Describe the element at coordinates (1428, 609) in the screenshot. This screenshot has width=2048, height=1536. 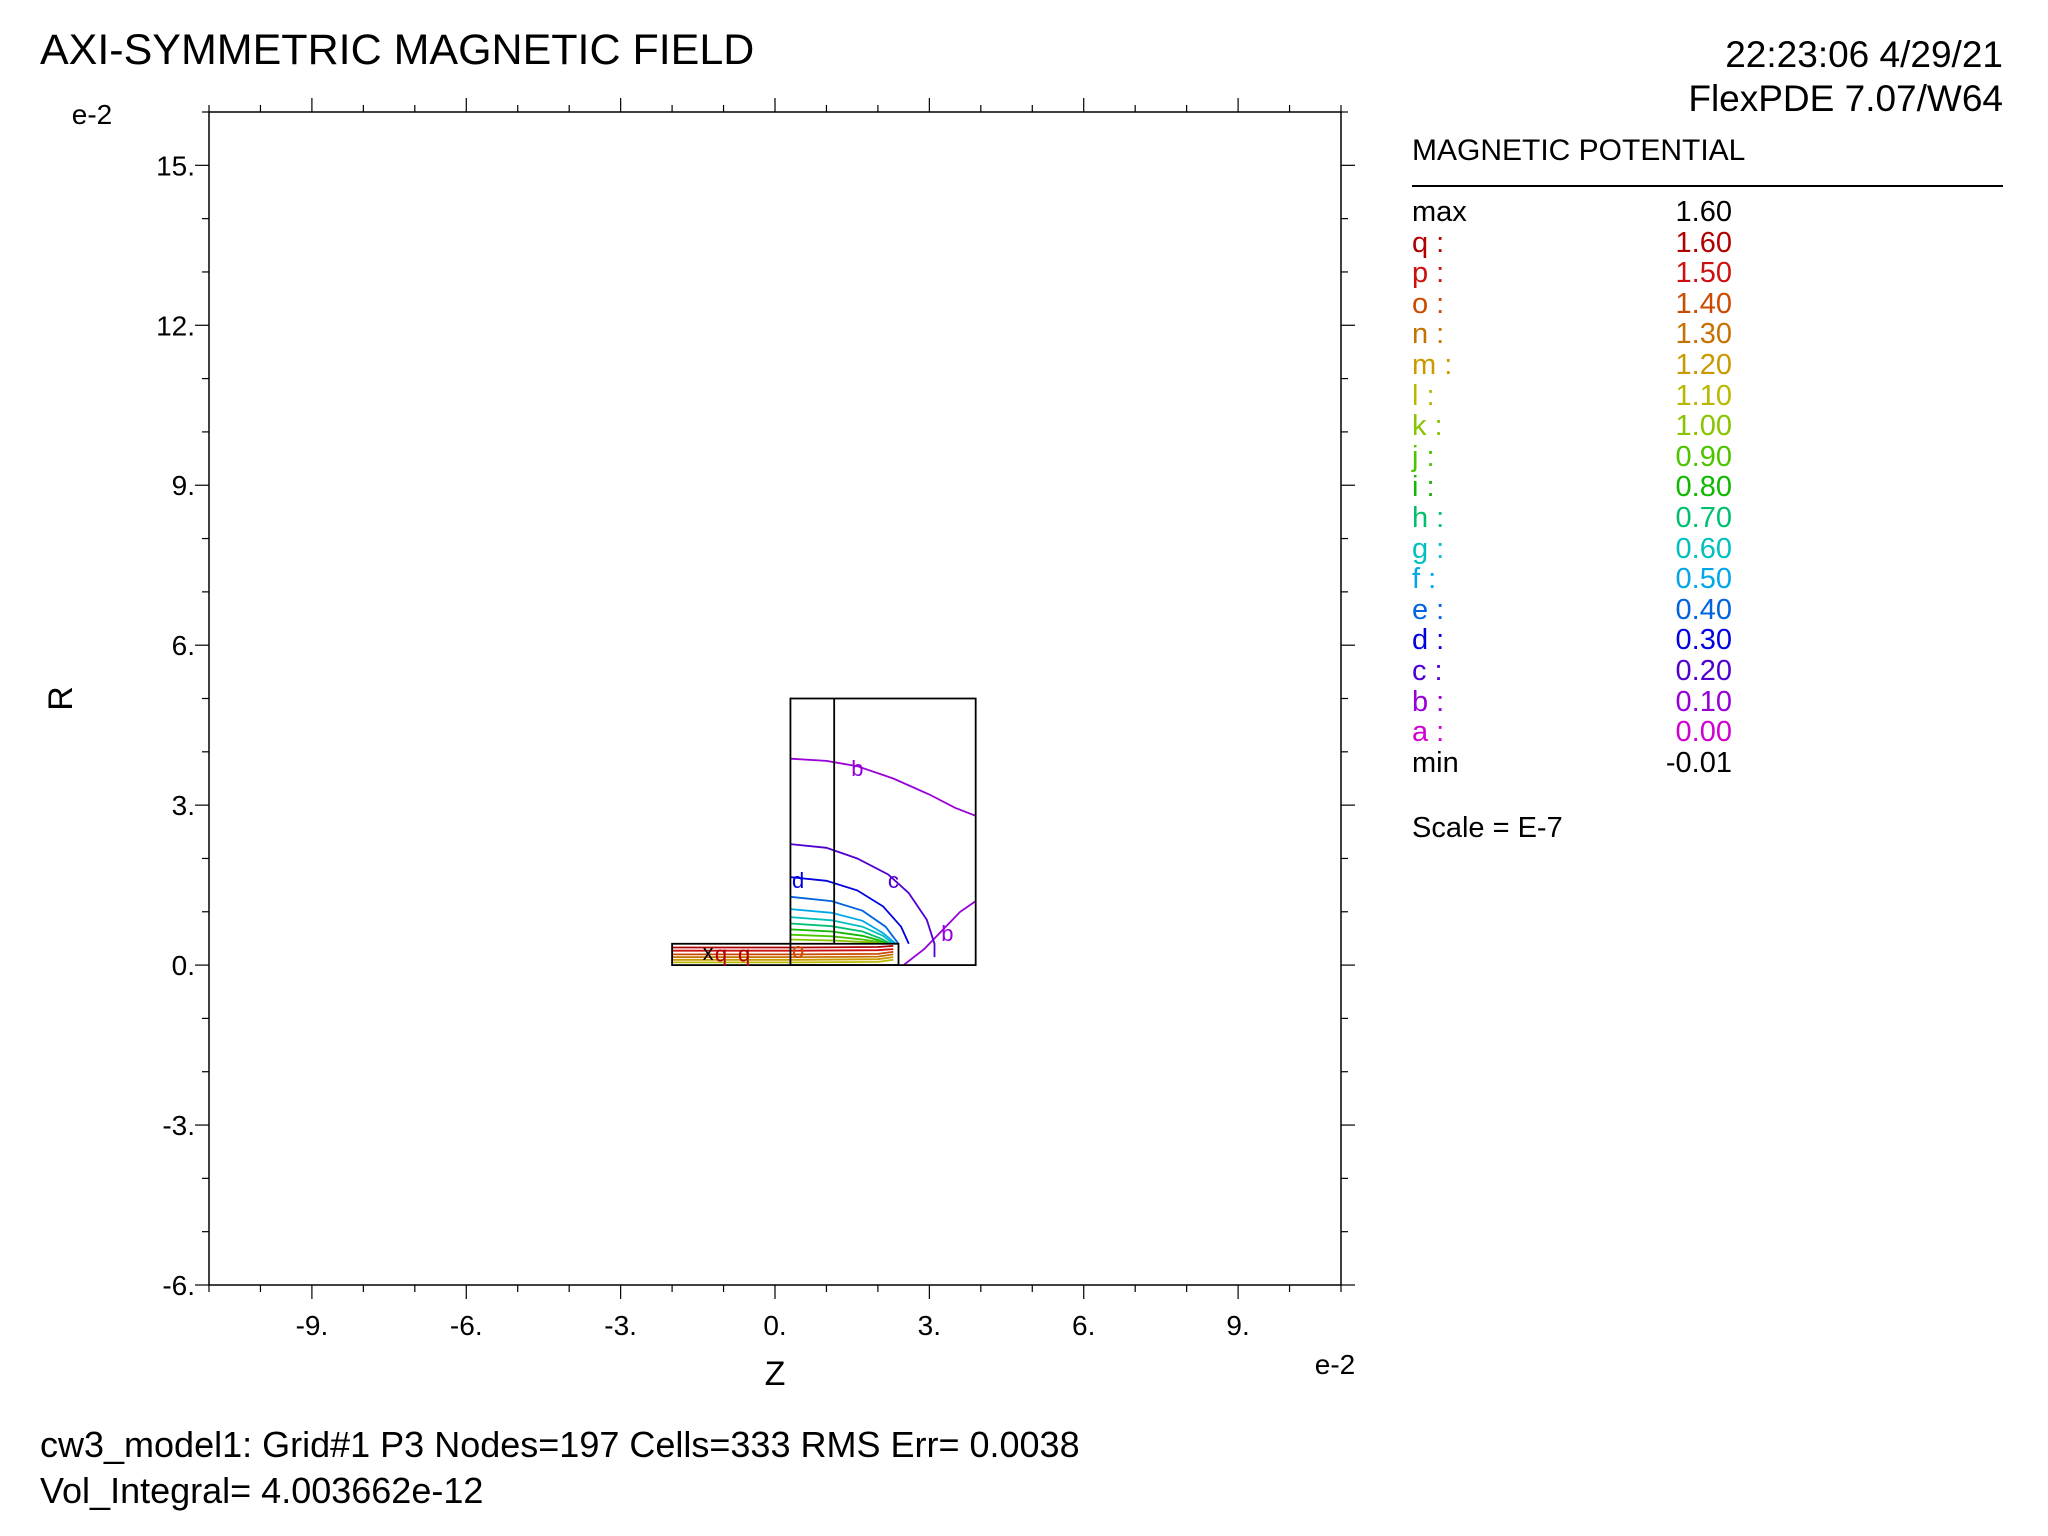
I see `legend-key: e :` at that location.